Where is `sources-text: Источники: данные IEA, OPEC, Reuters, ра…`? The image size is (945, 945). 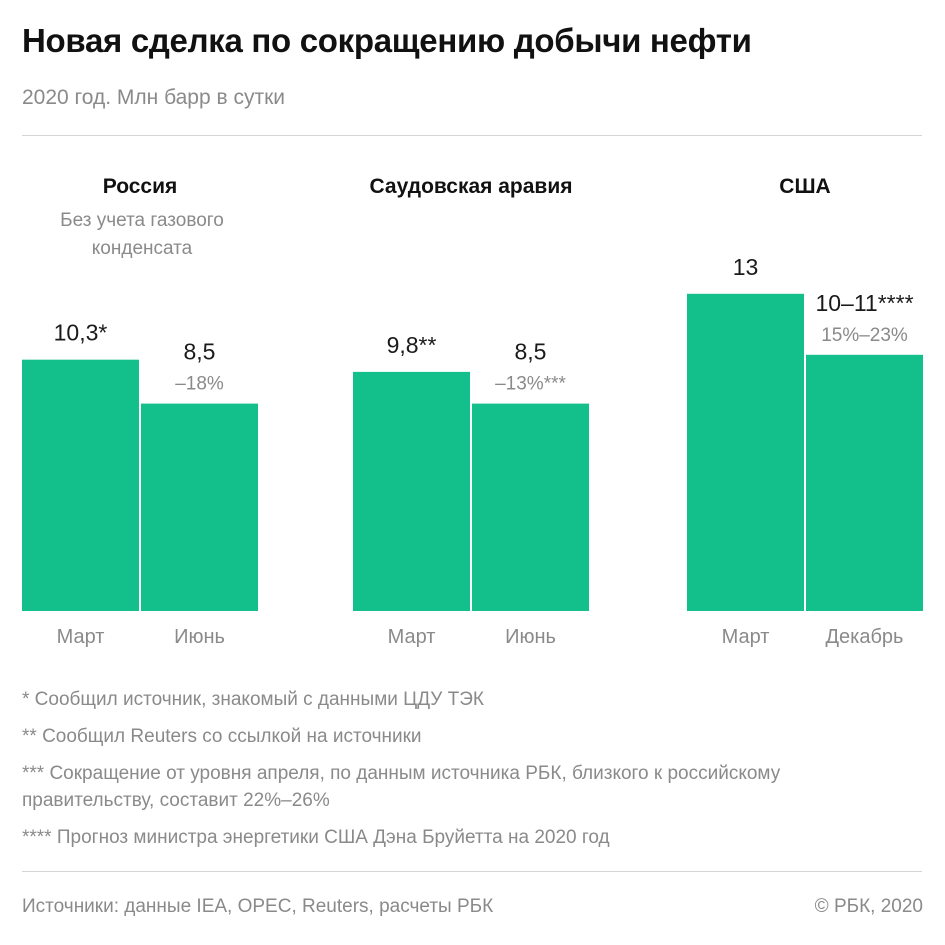 sources-text: Источники: данные IEA, OPEC, Reuters, ра… is located at coordinates (258, 906).